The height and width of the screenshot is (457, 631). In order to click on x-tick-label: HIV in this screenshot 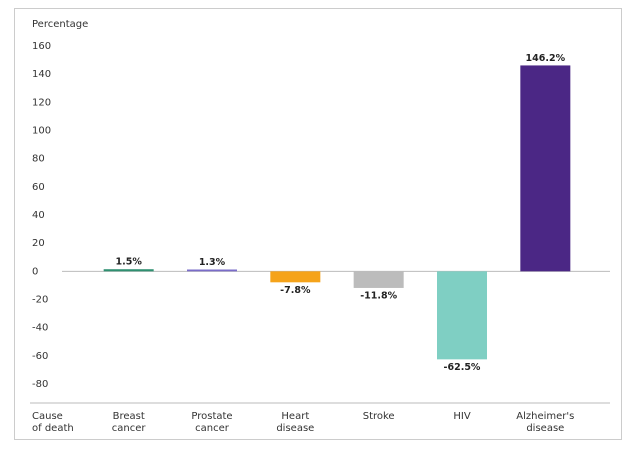, I will do `click(461, 416)`.